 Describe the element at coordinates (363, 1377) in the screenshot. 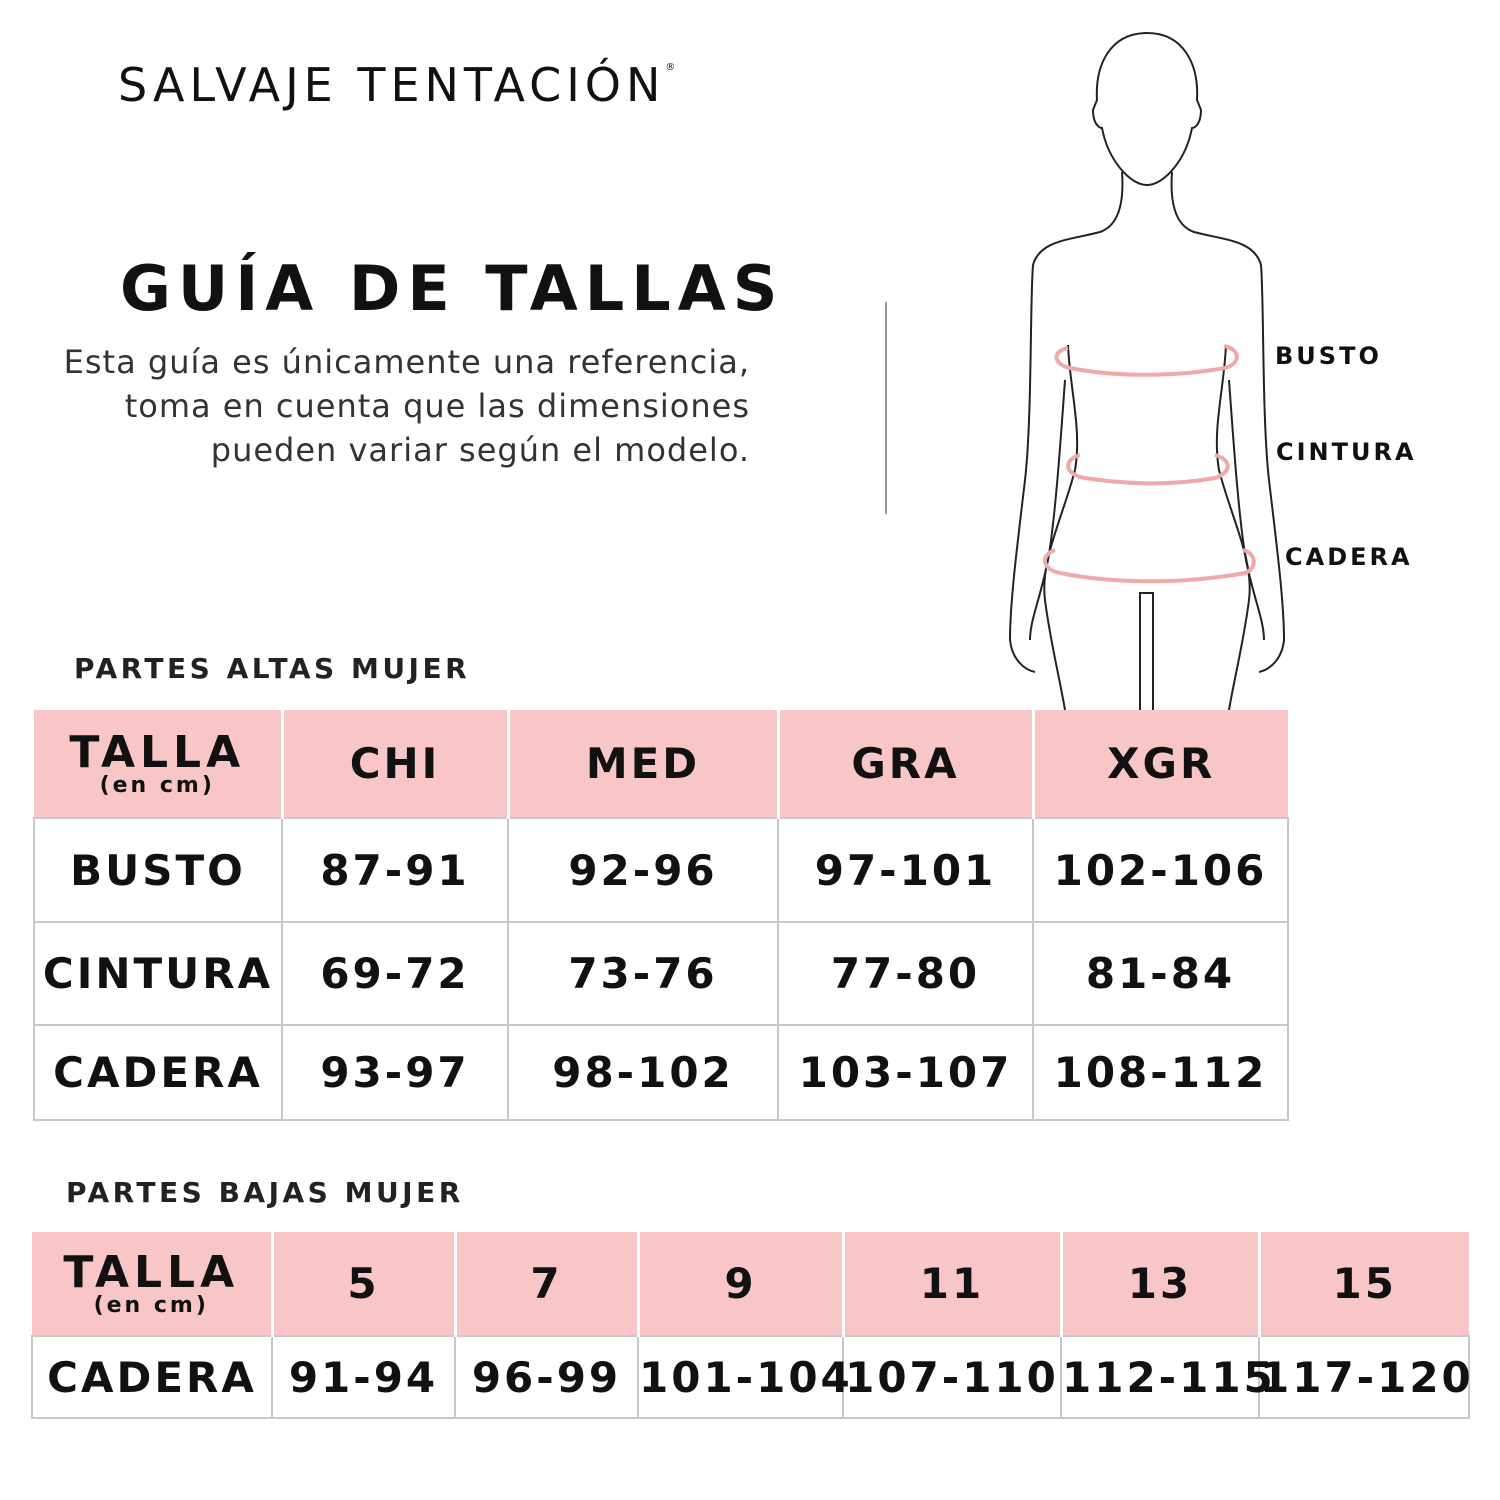

I see `table-cell: 91-94` at that location.